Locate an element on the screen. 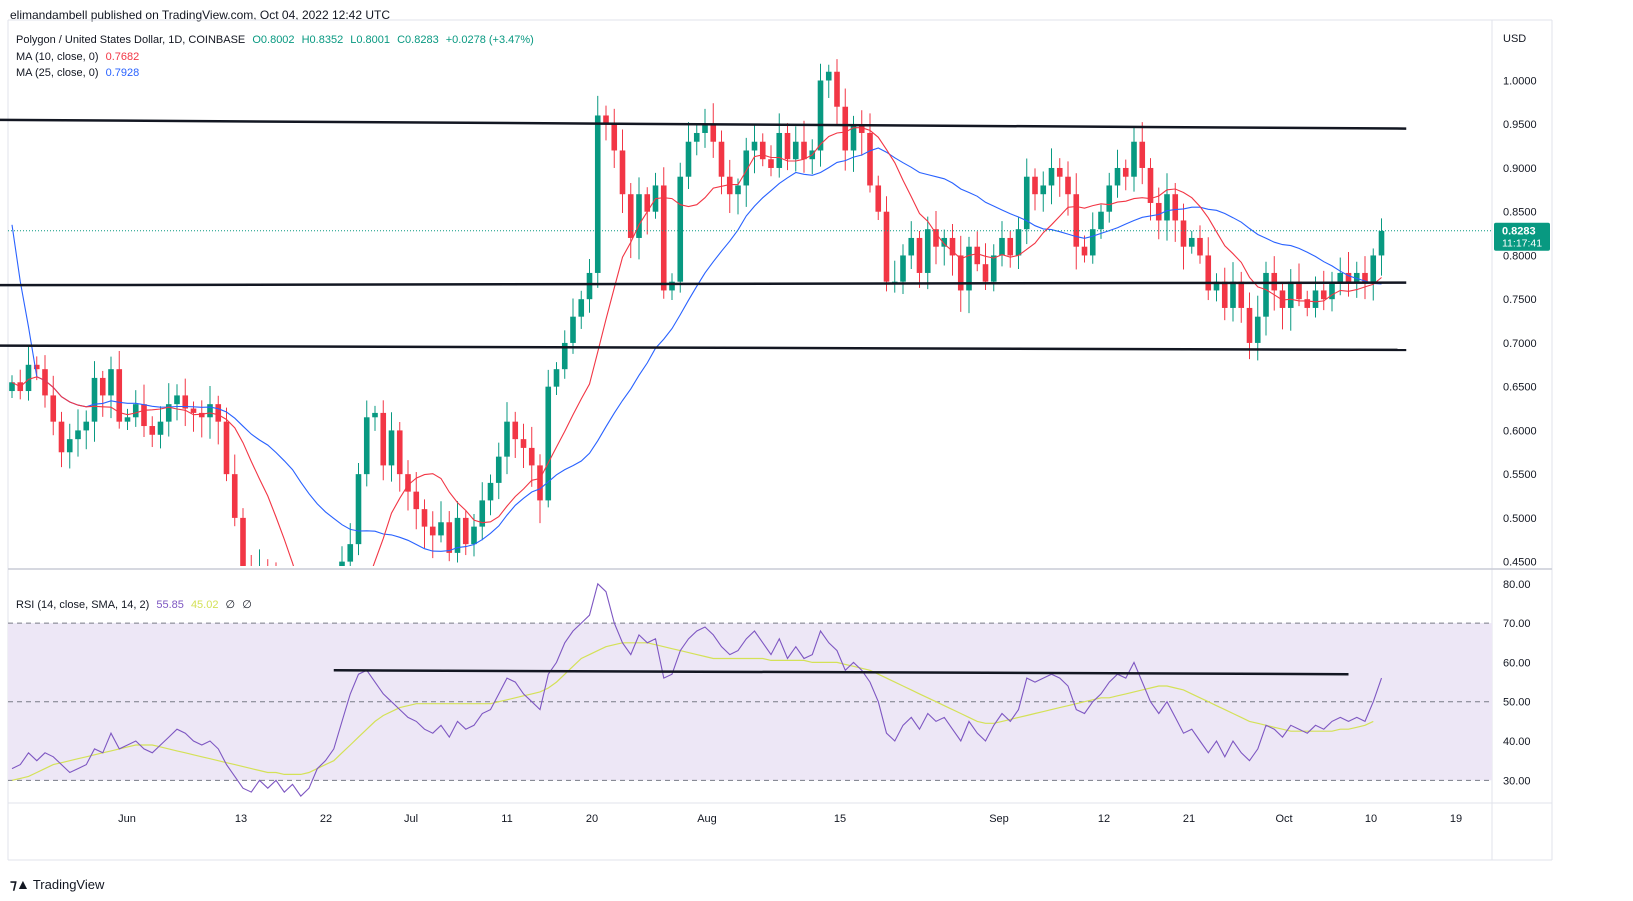 This screenshot has width=1633, height=901. x-tick-label: 12 is located at coordinates (1104, 819).